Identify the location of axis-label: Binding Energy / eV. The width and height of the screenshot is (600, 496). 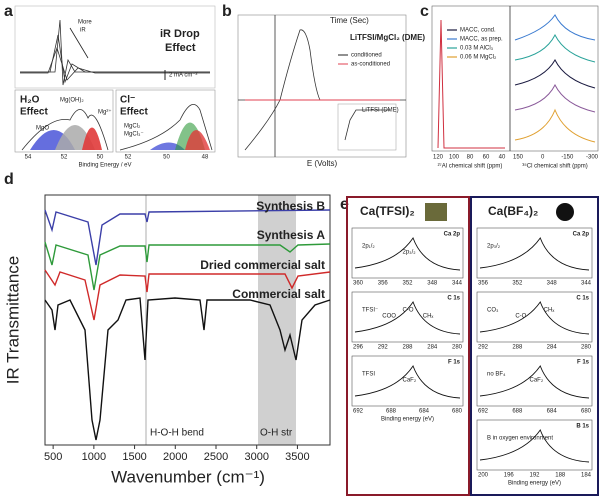
(104, 166).